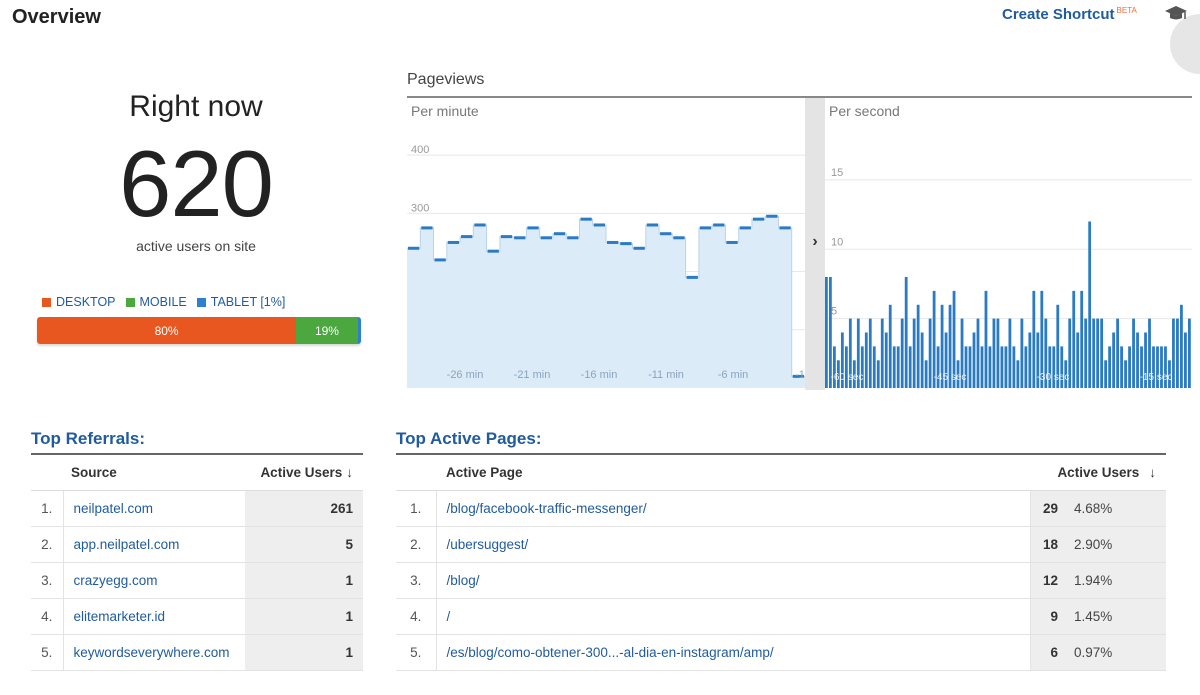 Image resolution: width=1200 pixels, height=695 pixels. I want to click on referral-source-link: crazyegg.com, so click(153, 580).